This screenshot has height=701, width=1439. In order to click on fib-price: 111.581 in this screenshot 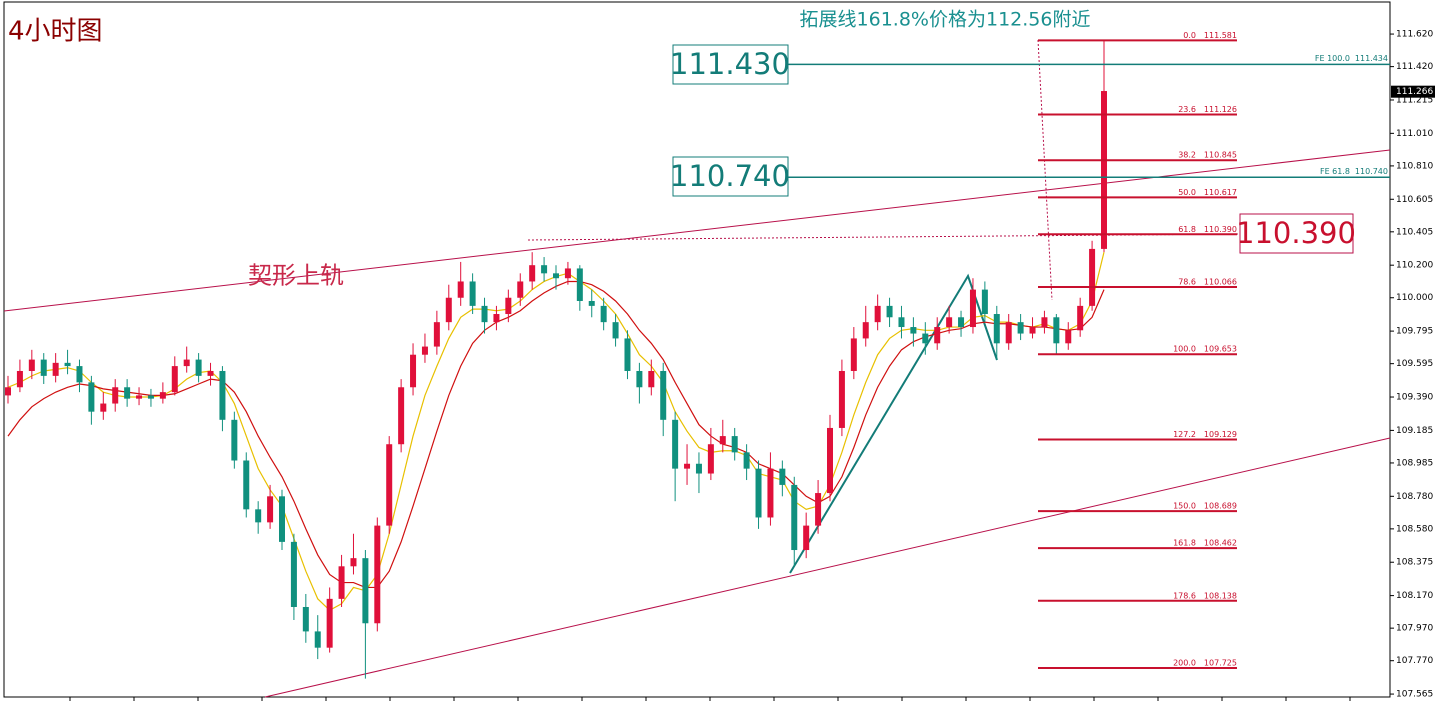, I will do `click(1220, 35)`.